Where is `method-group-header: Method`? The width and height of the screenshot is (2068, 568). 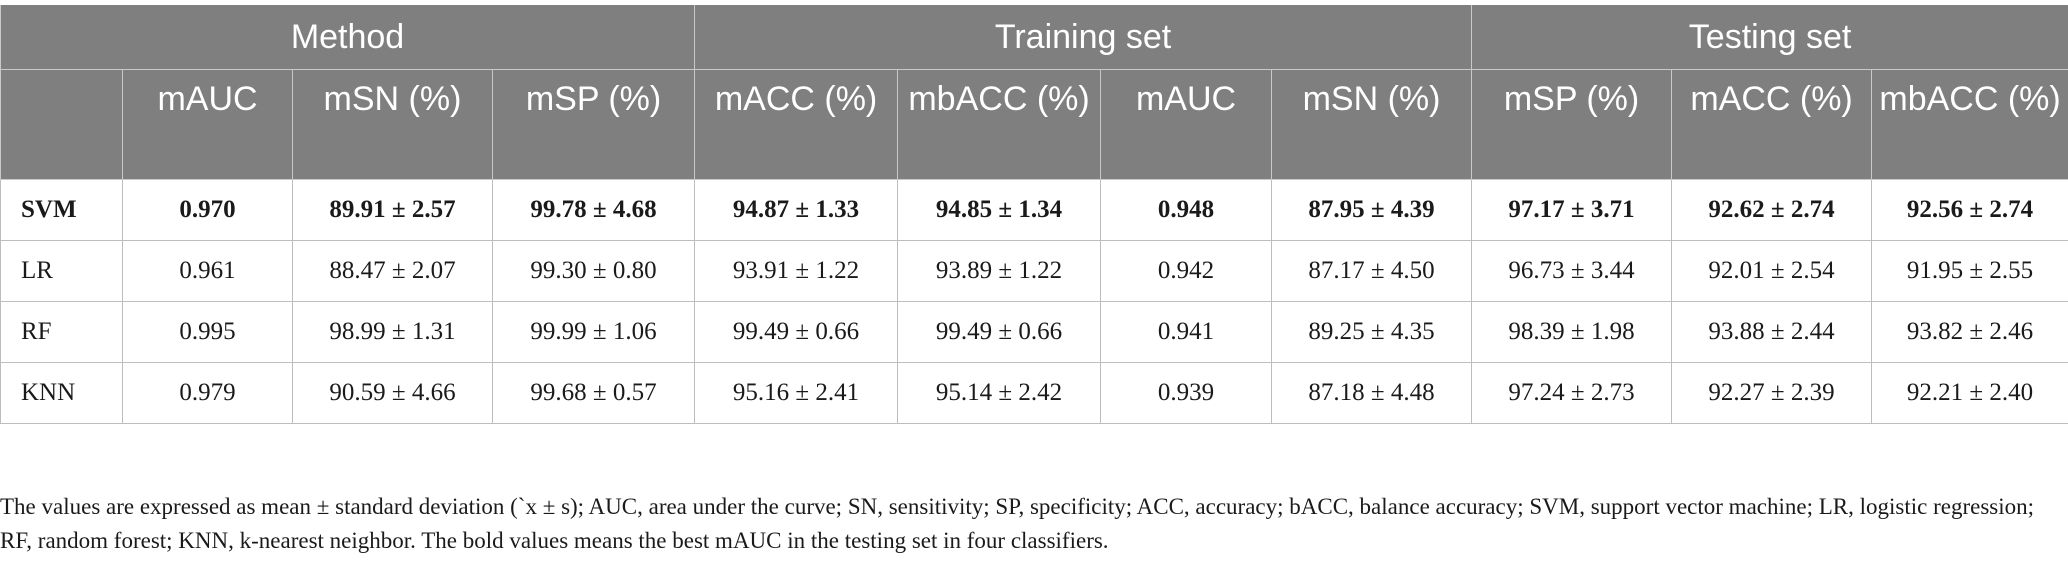 method-group-header: Method is located at coordinates (348, 37).